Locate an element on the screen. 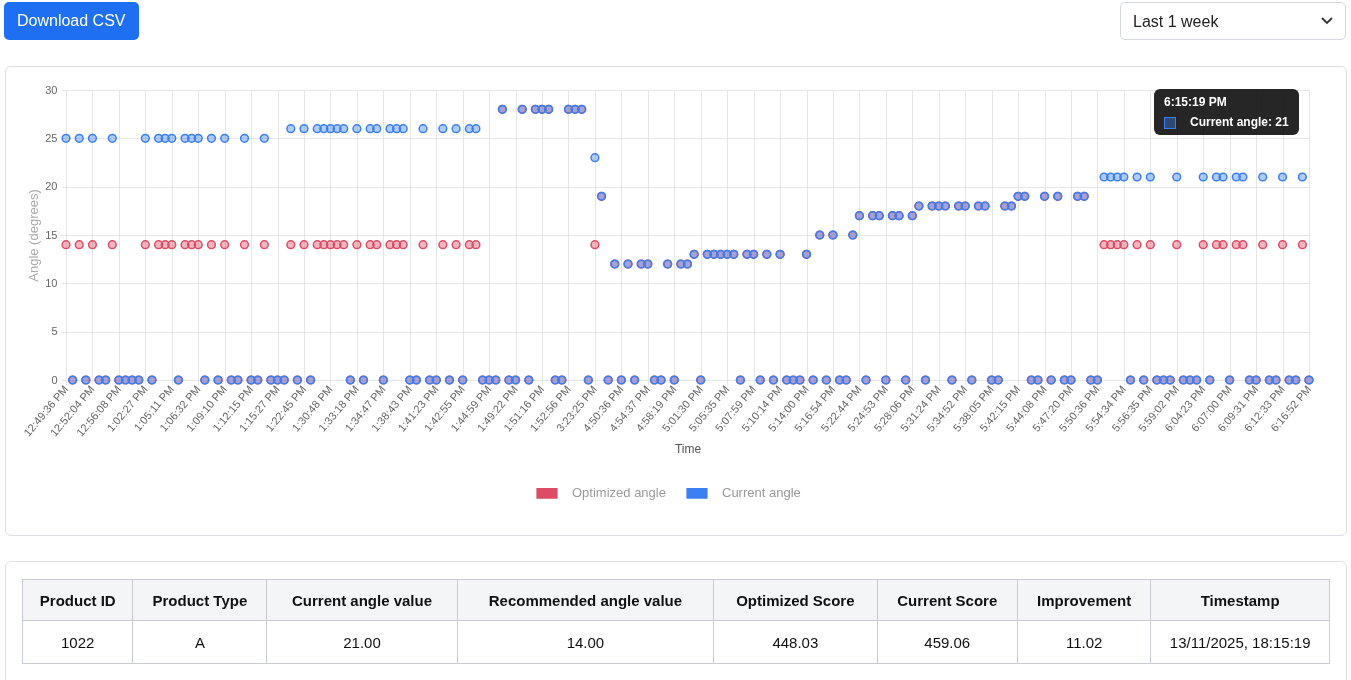  text: 11.02 is located at coordinates (1084, 642).